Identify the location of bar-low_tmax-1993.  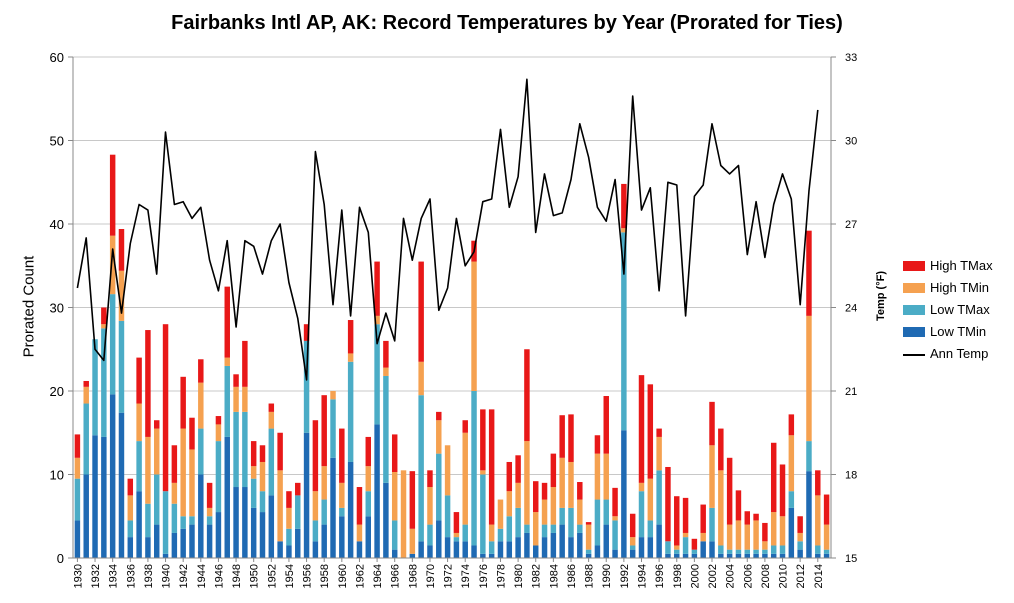
(632, 547).